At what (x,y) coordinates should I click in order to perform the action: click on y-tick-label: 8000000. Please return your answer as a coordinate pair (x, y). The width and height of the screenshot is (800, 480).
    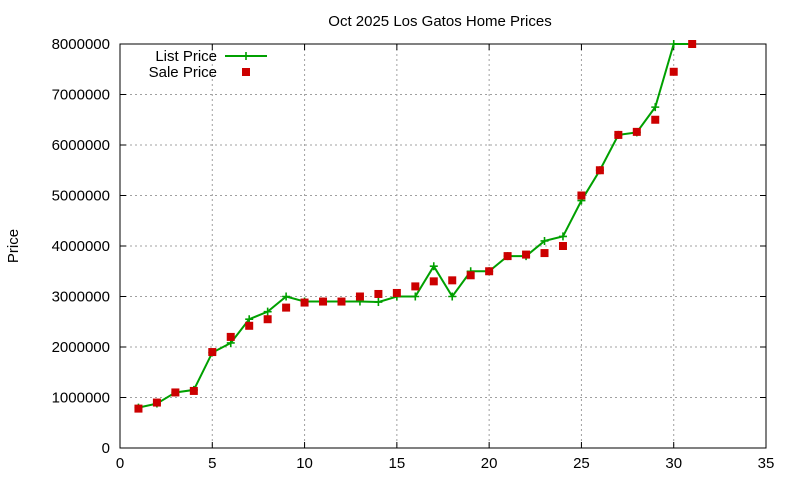
    Looking at the image, I should click on (81, 44).